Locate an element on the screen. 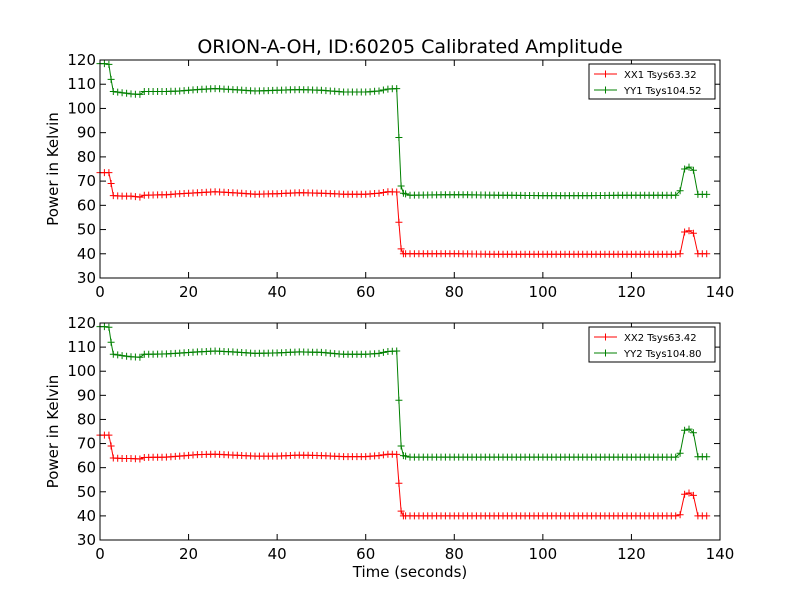 The height and width of the screenshot is (605, 800). y-tick-label: 100 is located at coordinates (81, 108).